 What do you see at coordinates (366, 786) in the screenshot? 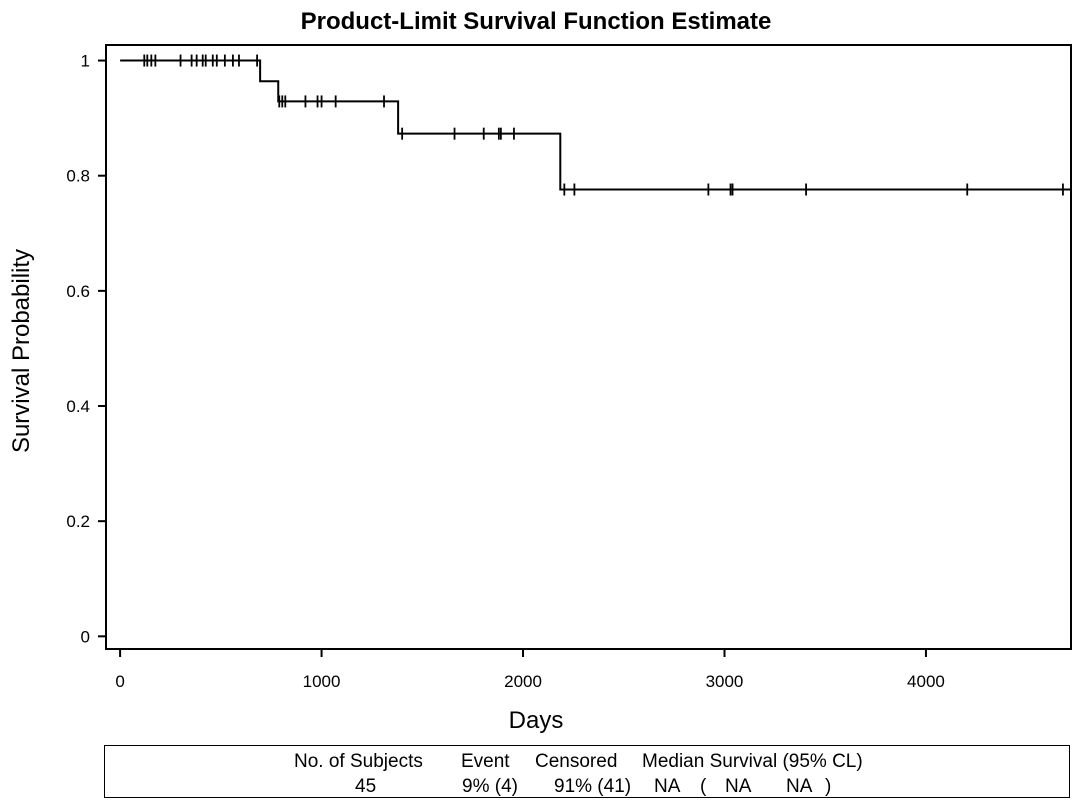
I see `value-subjects: 45` at bounding box center [366, 786].